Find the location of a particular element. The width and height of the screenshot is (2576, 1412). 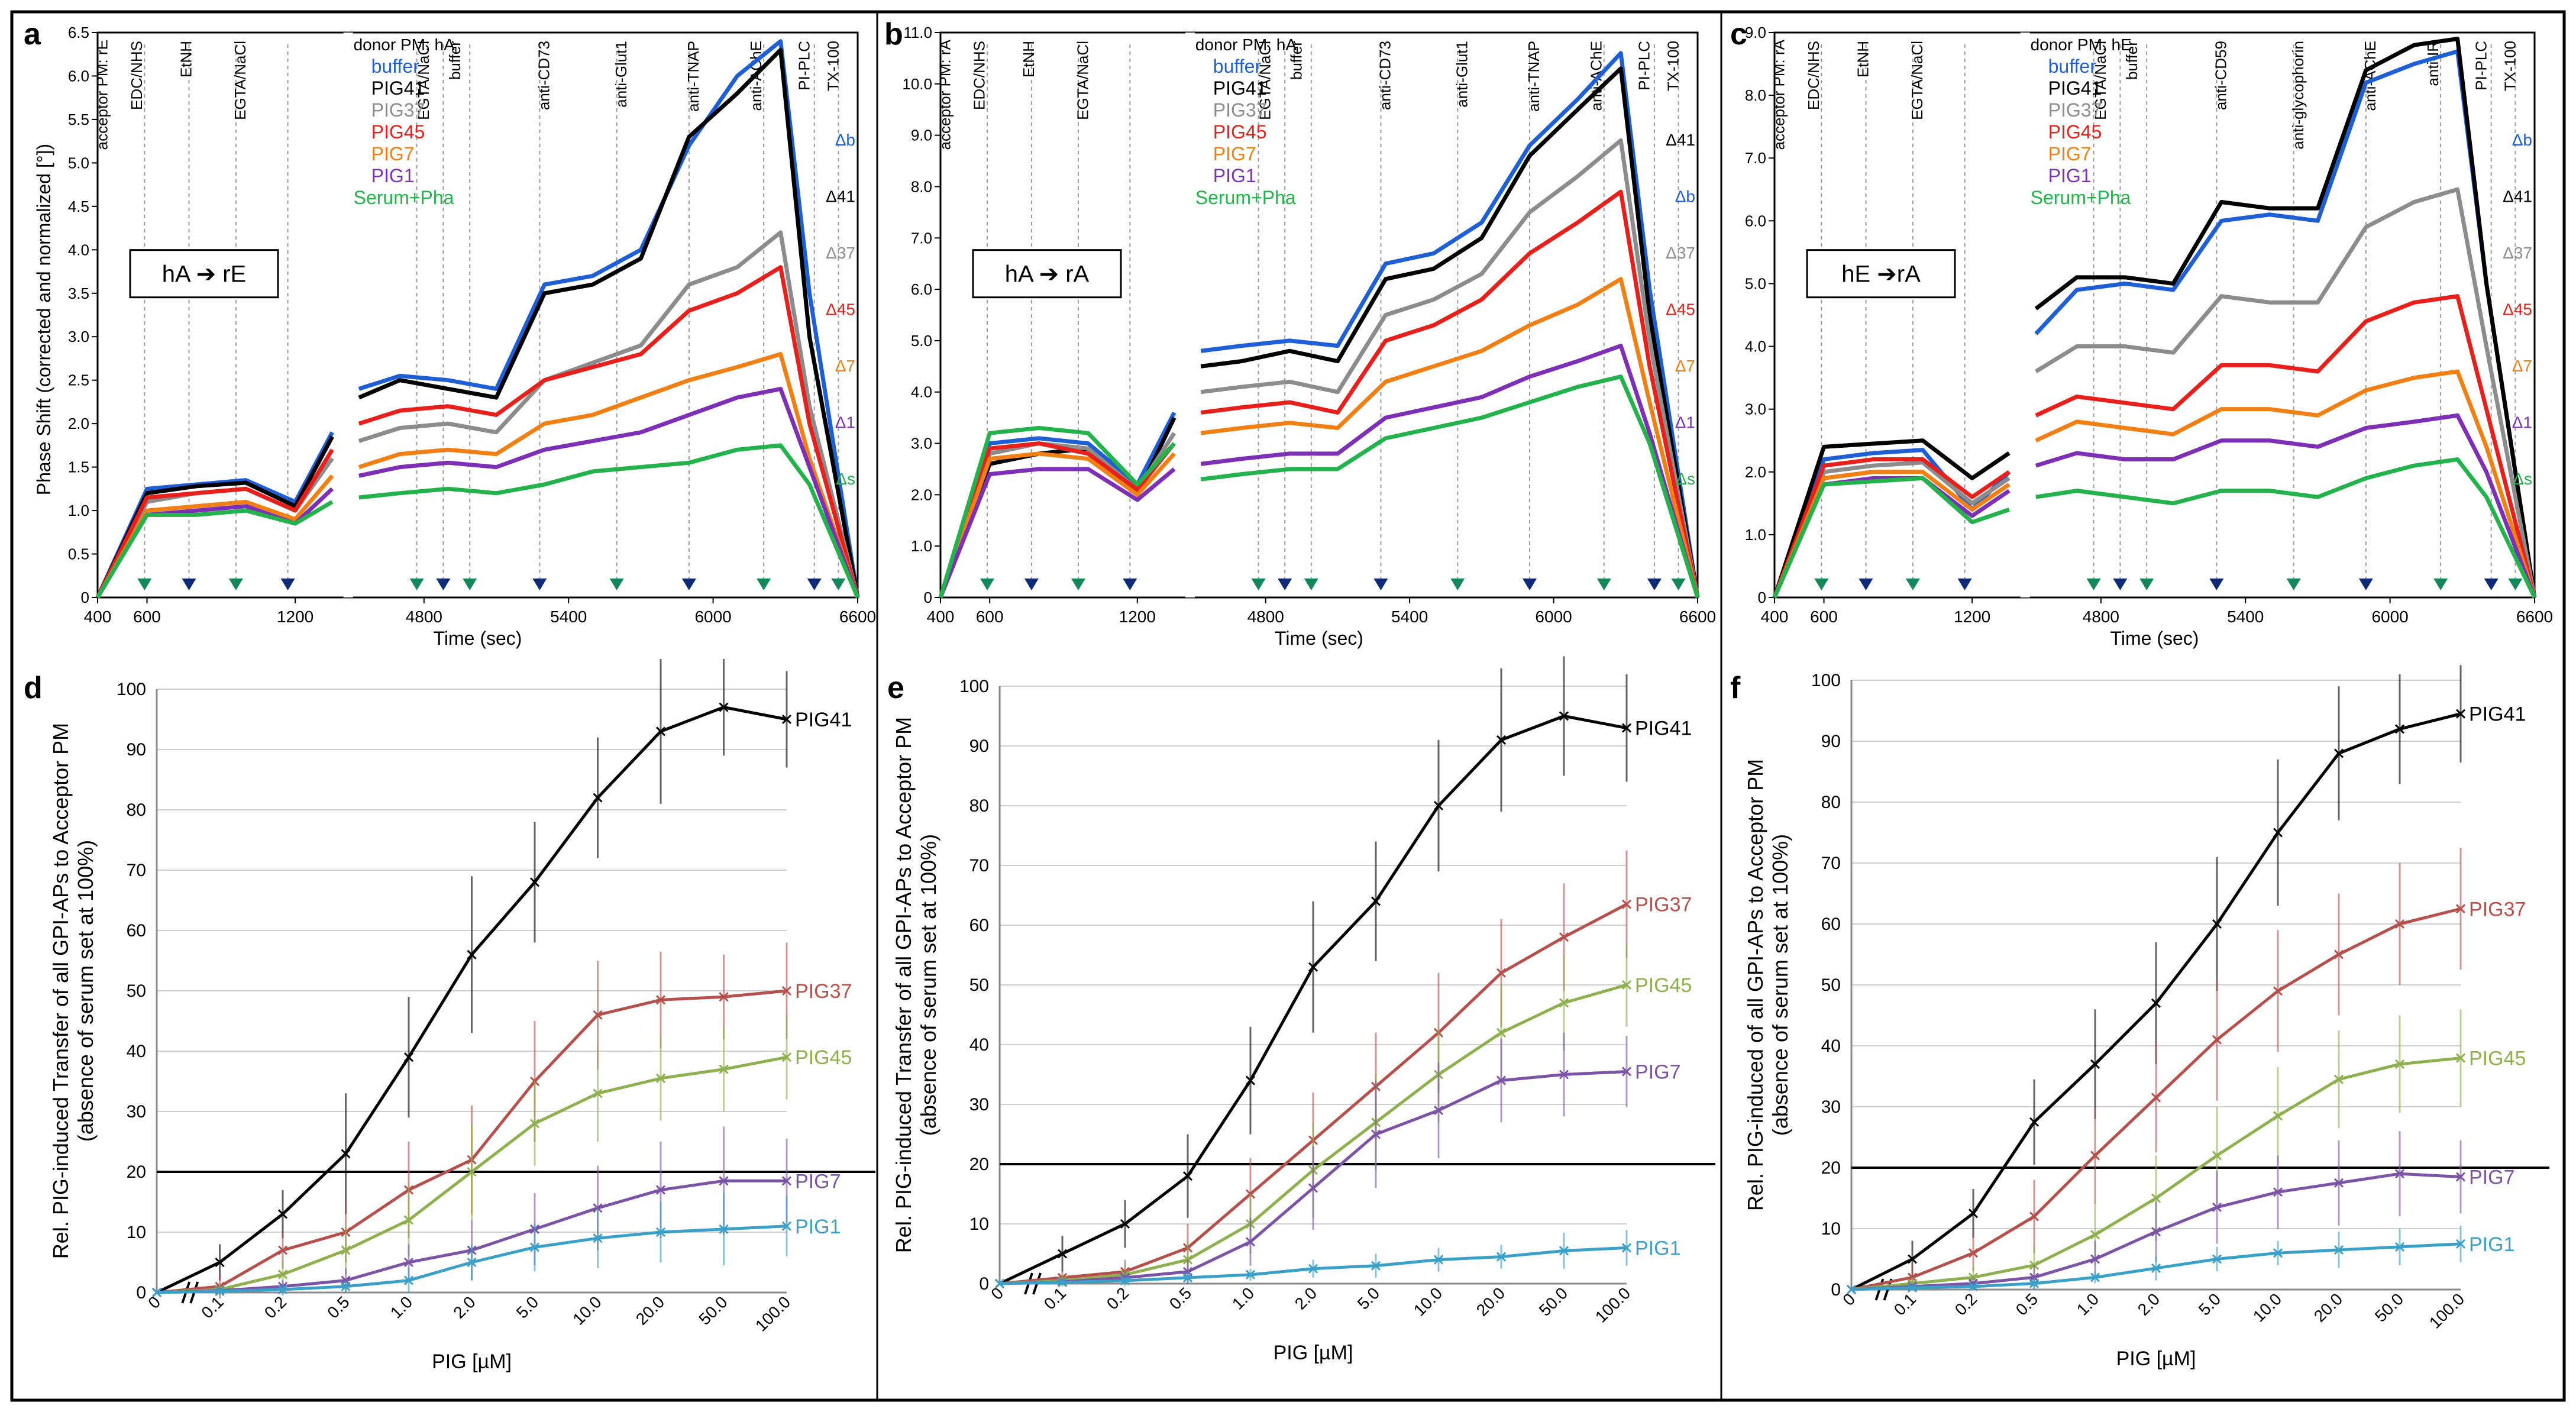

series-label-PIG7: PIG7 is located at coordinates (2491, 1177).